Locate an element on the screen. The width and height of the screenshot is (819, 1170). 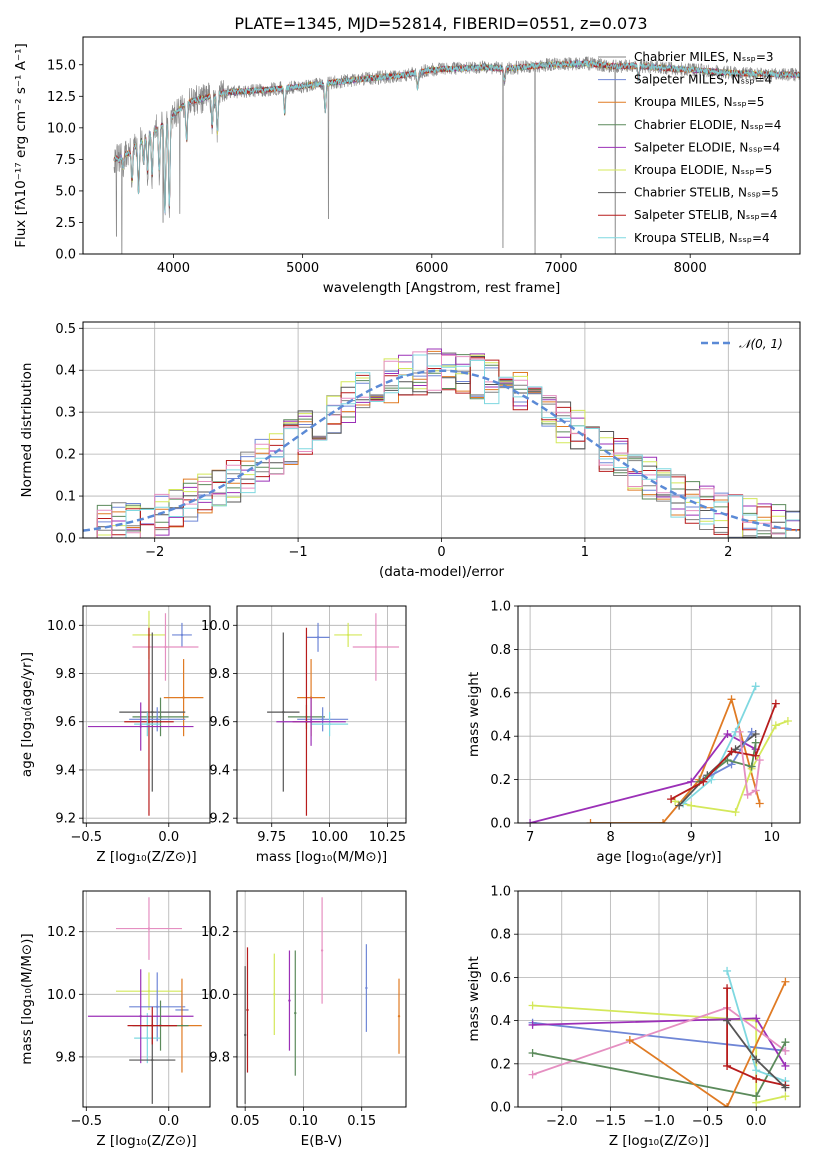
spectrum-x-axis-label: wavelength [Angstrom, rest frame] is located at coordinates (442, 288).